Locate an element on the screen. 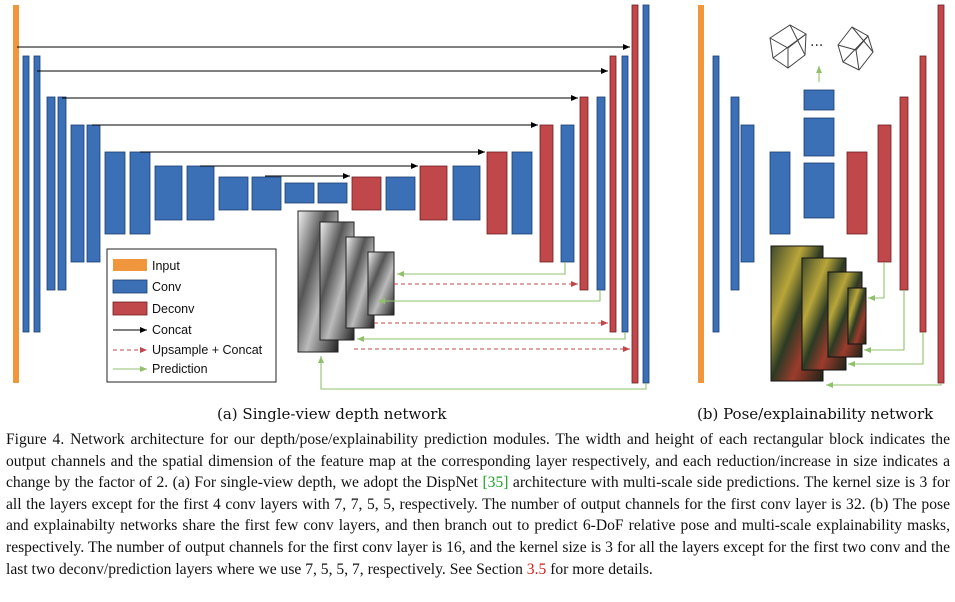  legend-label: Input is located at coordinates (166, 266).